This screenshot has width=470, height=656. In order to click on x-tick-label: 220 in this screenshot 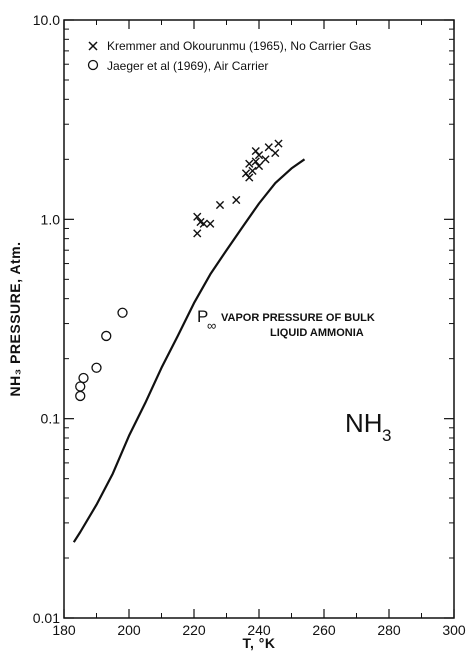, I will do `click(194, 630)`.